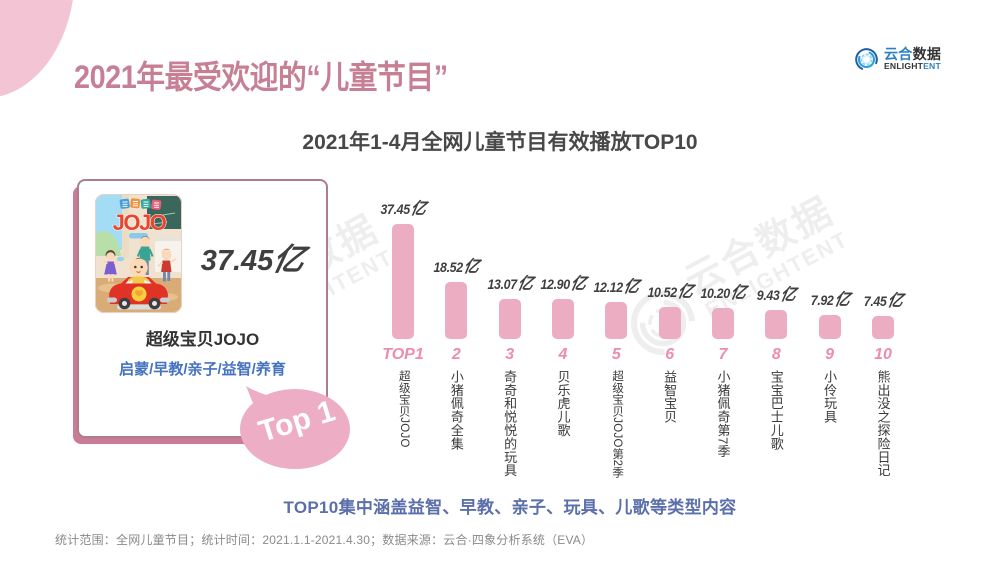 The height and width of the screenshot is (563, 1000). What do you see at coordinates (670, 354) in the screenshot?
I see `bar-rank-label: 6` at bounding box center [670, 354].